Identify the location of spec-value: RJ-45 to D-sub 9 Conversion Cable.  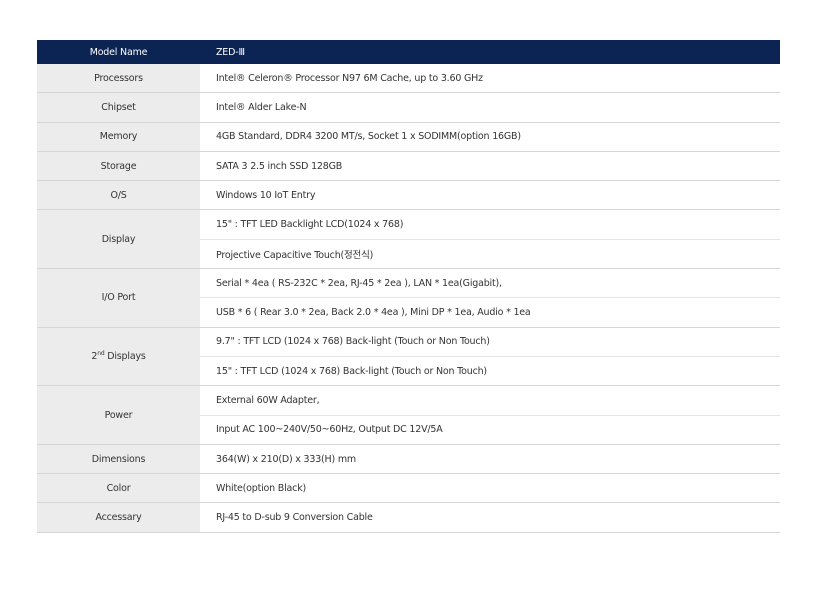
(490, 517).